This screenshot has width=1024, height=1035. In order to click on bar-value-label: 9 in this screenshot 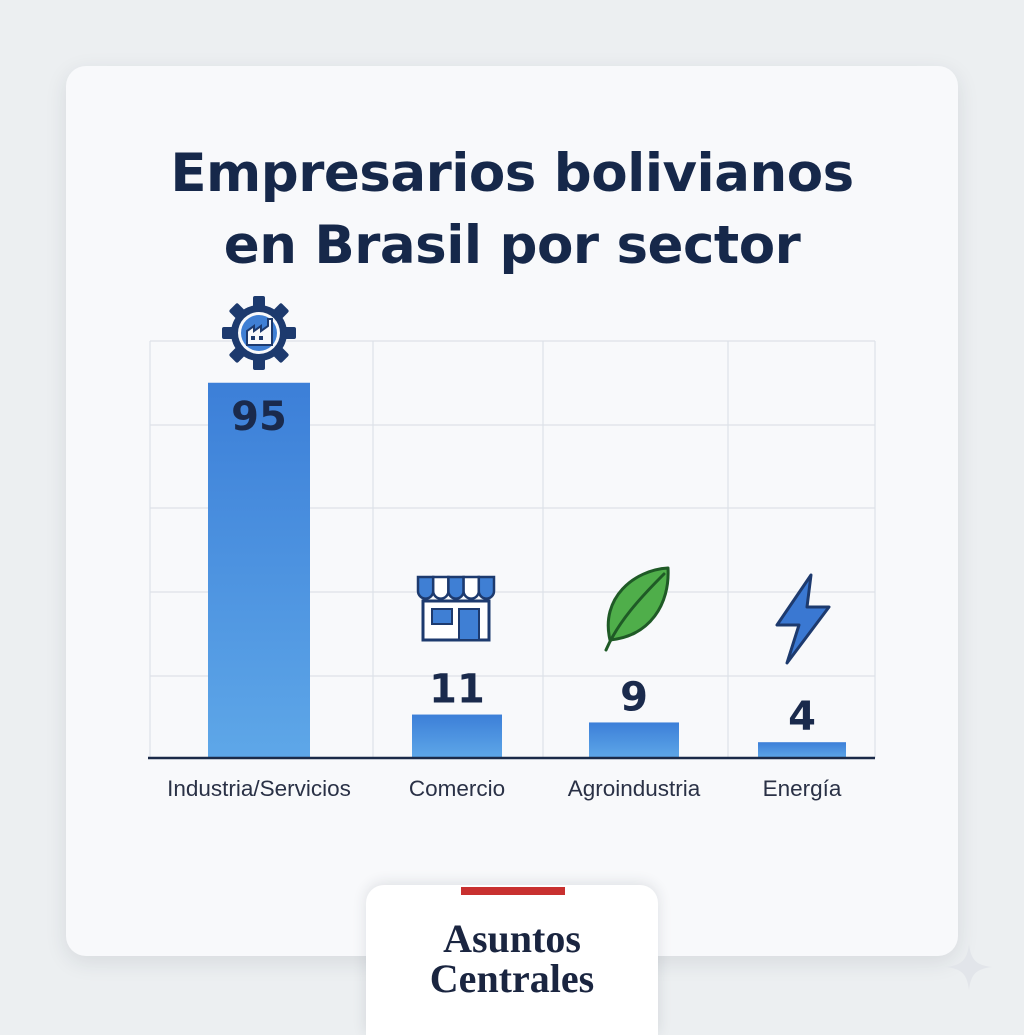, I will do `click(634, 697)`.